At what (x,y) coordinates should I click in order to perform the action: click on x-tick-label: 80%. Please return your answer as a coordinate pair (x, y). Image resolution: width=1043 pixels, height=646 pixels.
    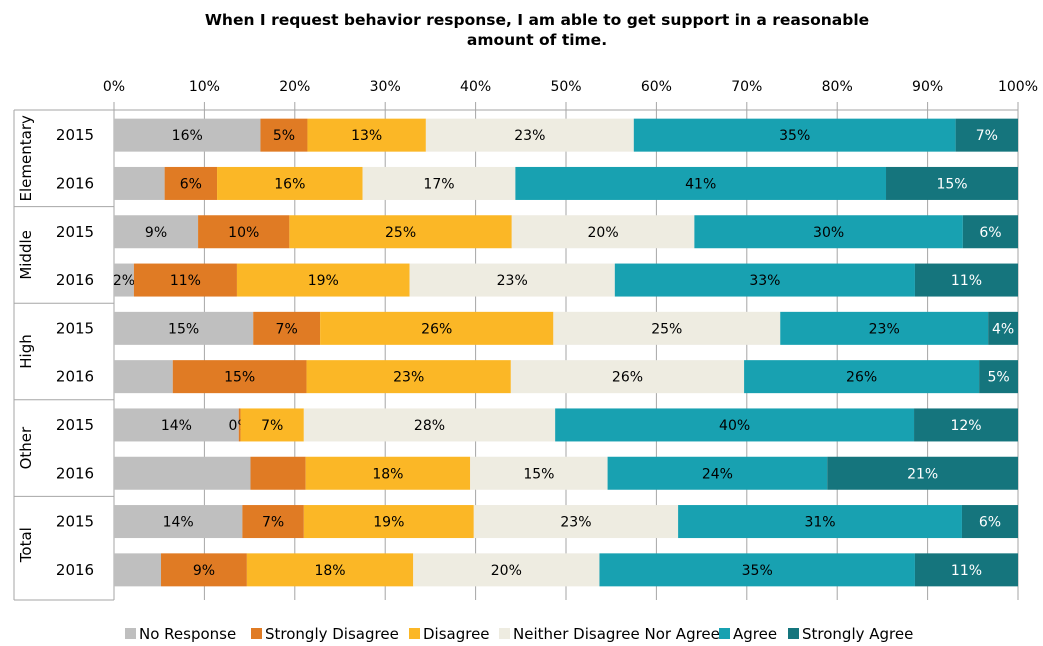
    Looking at the image, I should click on (837, 87).